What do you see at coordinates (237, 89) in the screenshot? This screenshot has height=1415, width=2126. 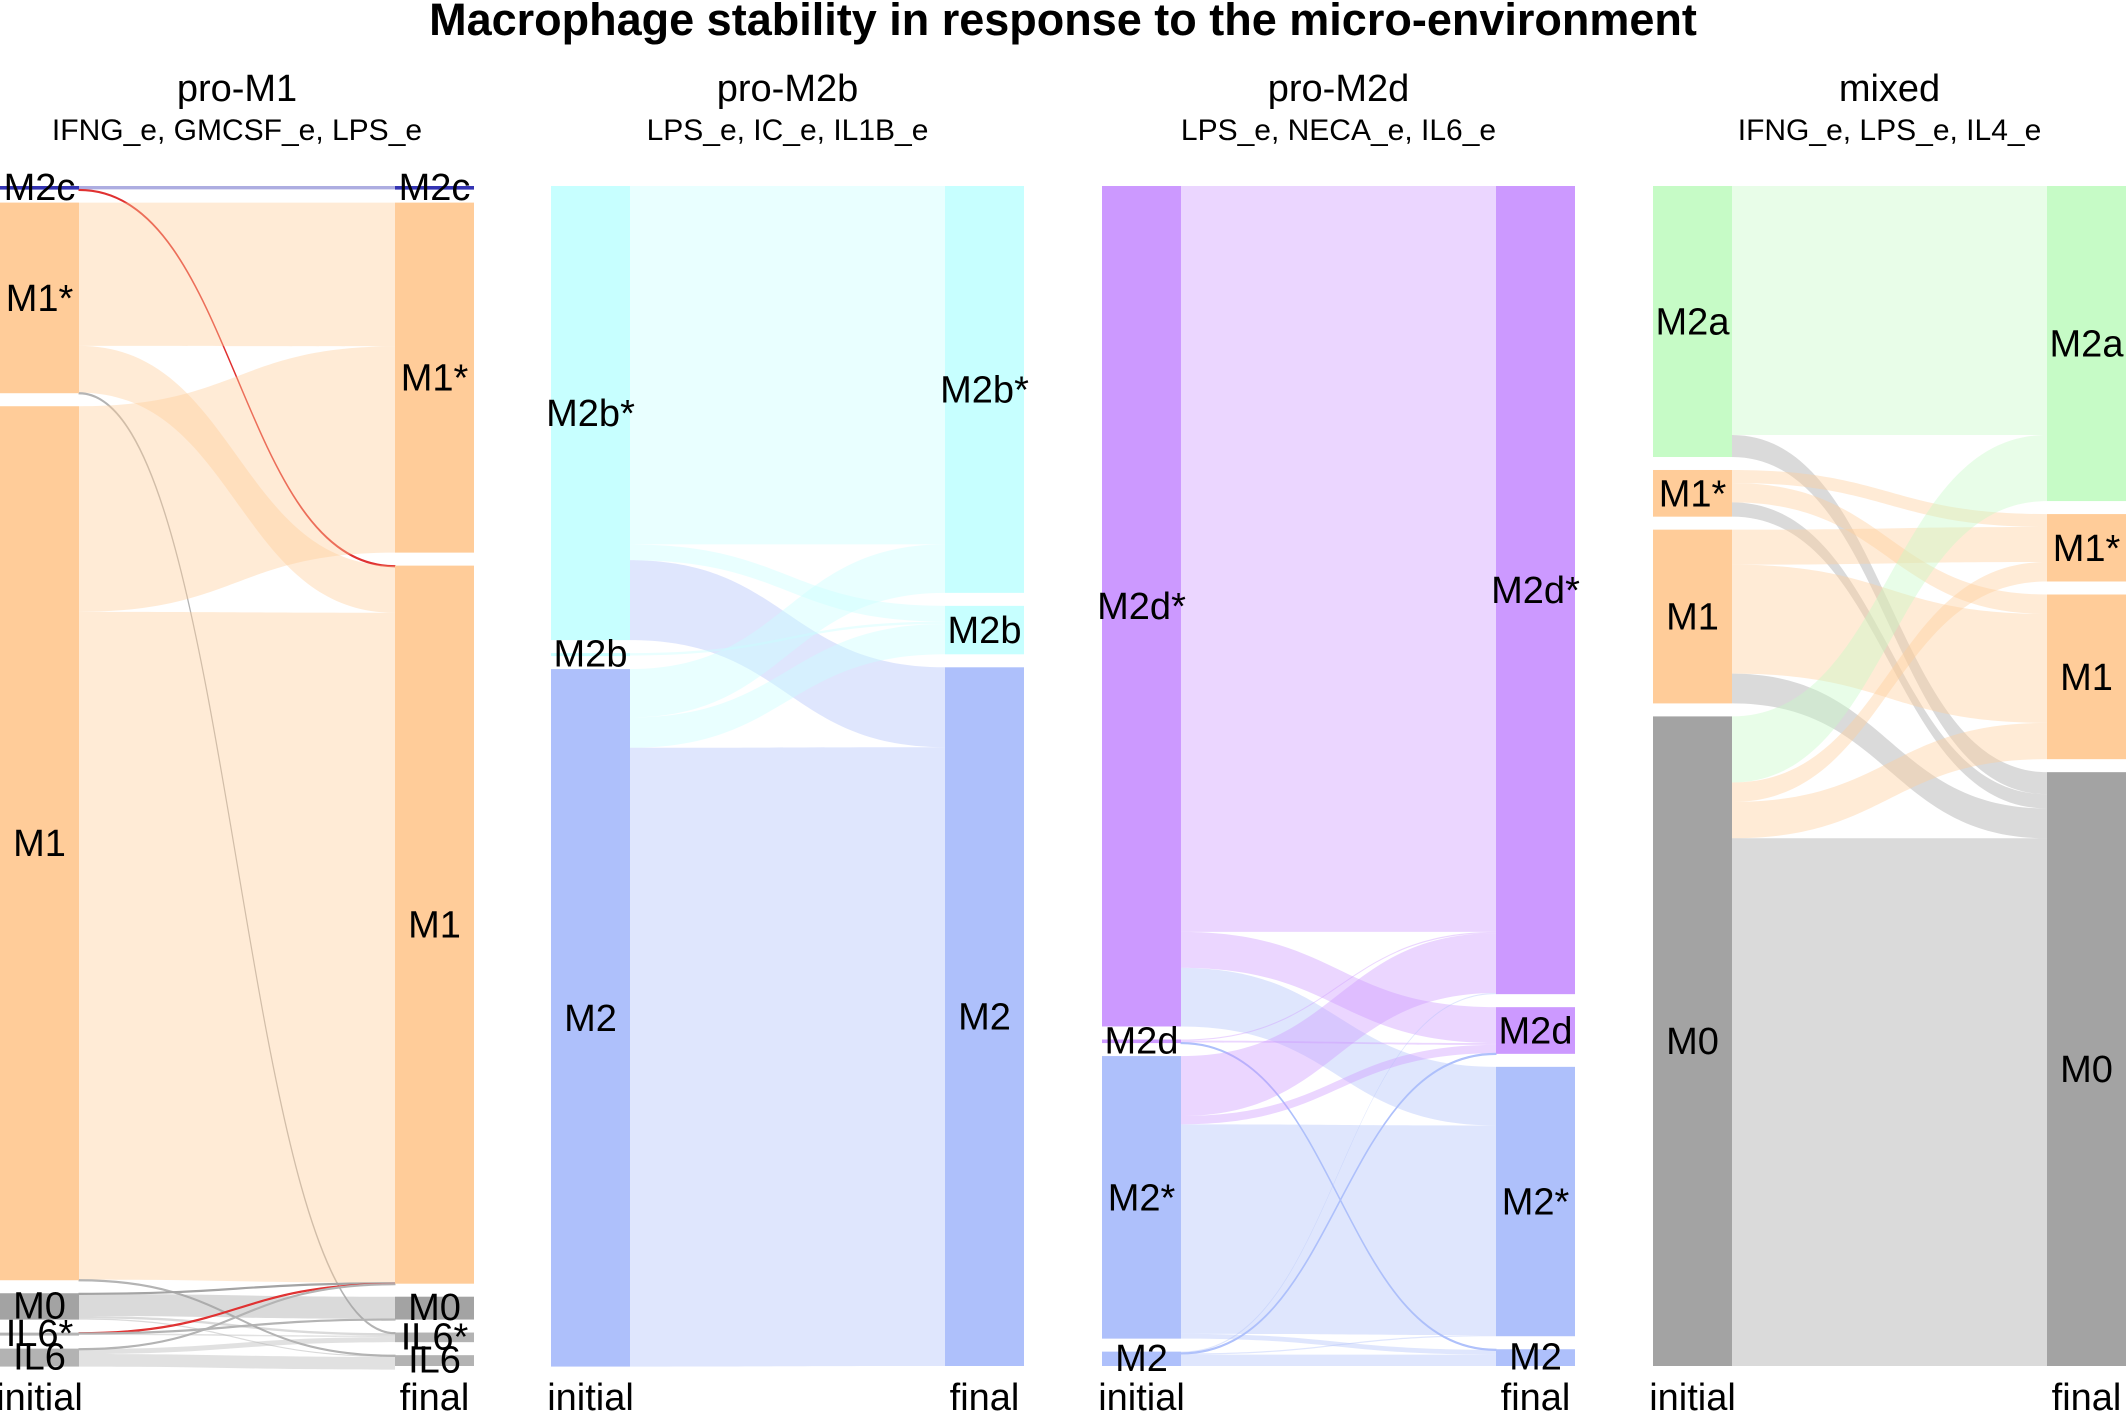 I see `panel-title: pro-M1` at bounding box center [237, 89].